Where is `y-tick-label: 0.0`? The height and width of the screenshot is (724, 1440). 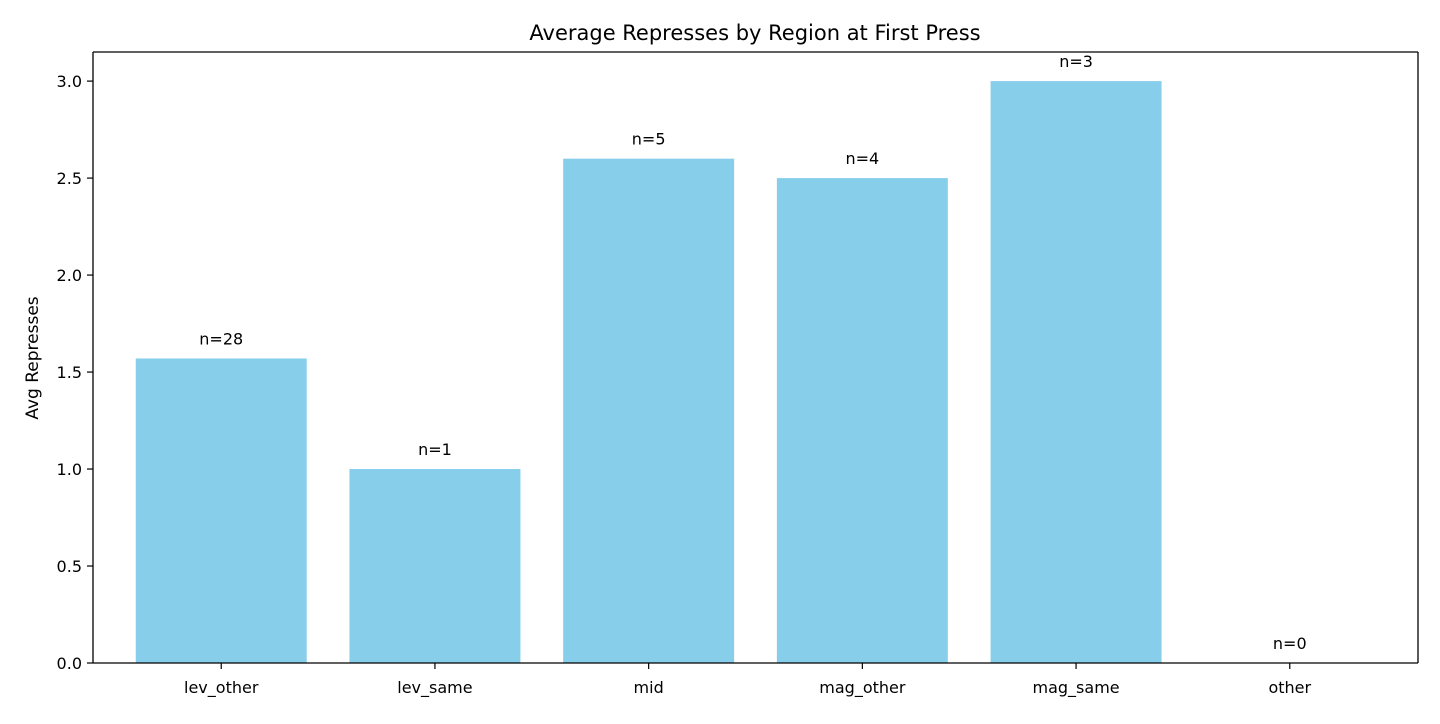 y-tick-label: 0.0 is located at coordinates (69, 663).